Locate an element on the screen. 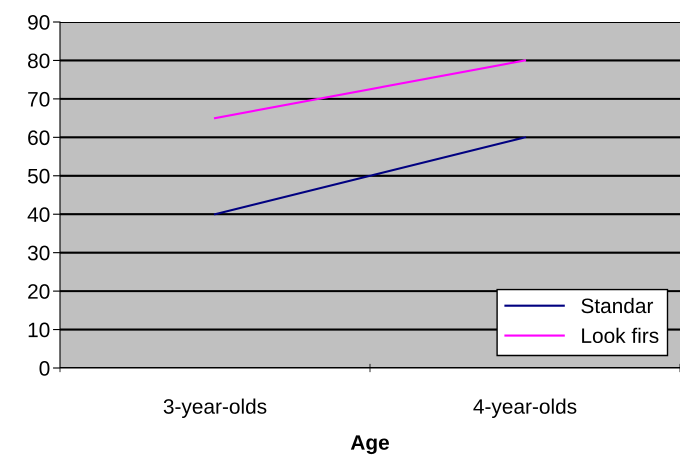 Image resolution: width=680 pixels, height=476 pixels. x-tick-label: 4-year-olds is located at coordinates (524, 408).